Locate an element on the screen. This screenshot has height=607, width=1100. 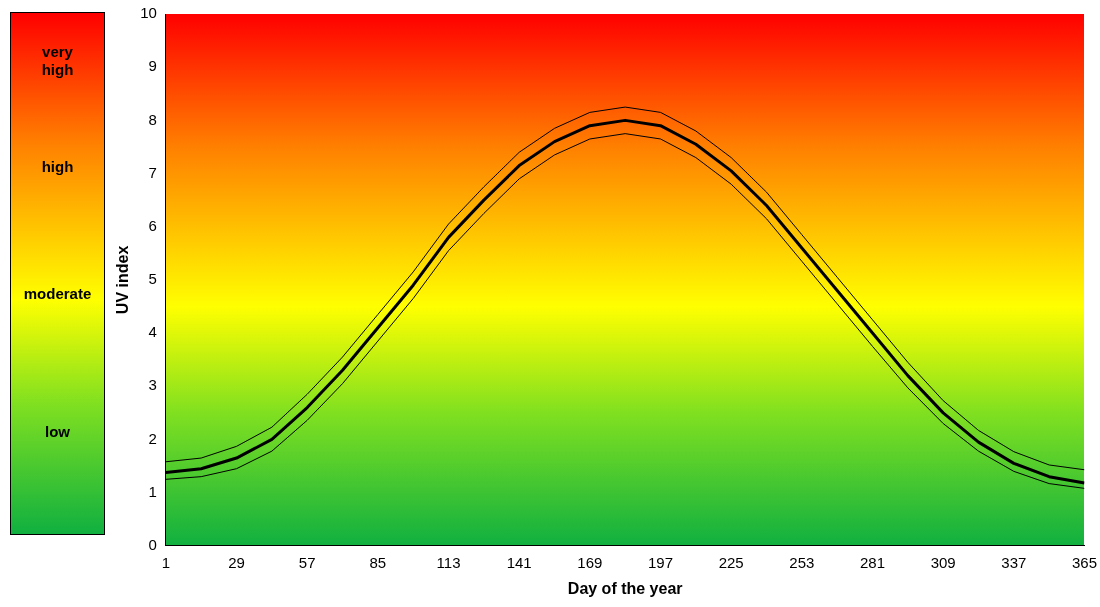
x-tick-label: 1 is located at coordinates (166, 562).